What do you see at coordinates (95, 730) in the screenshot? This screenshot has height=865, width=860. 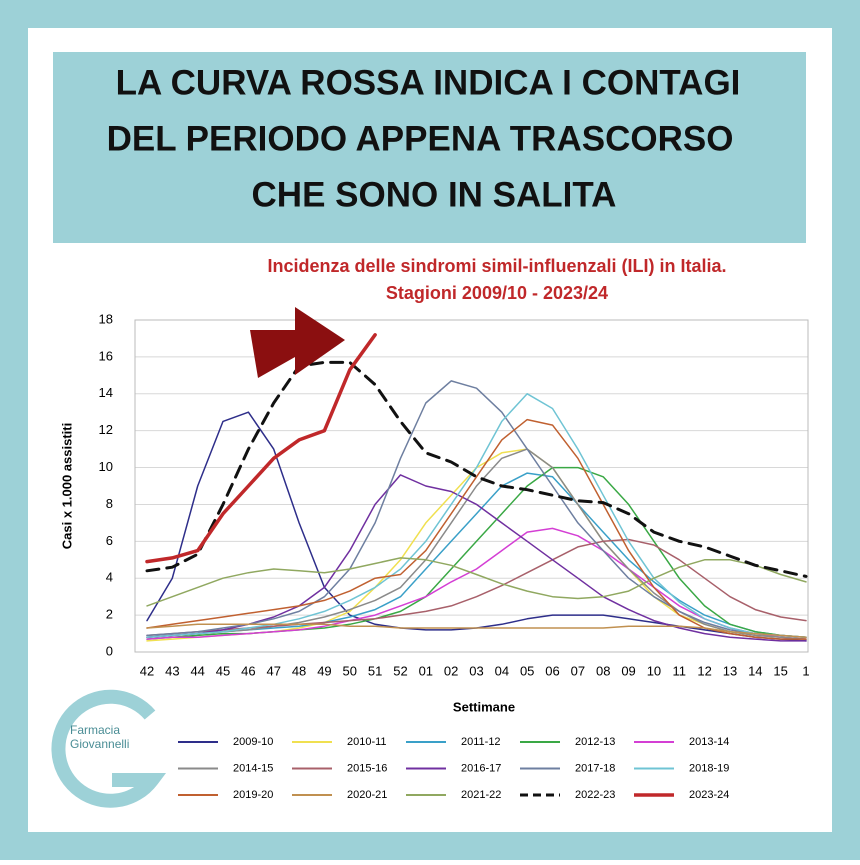 I see `logo-text: Farmacia` at bounding box center [95, 730].